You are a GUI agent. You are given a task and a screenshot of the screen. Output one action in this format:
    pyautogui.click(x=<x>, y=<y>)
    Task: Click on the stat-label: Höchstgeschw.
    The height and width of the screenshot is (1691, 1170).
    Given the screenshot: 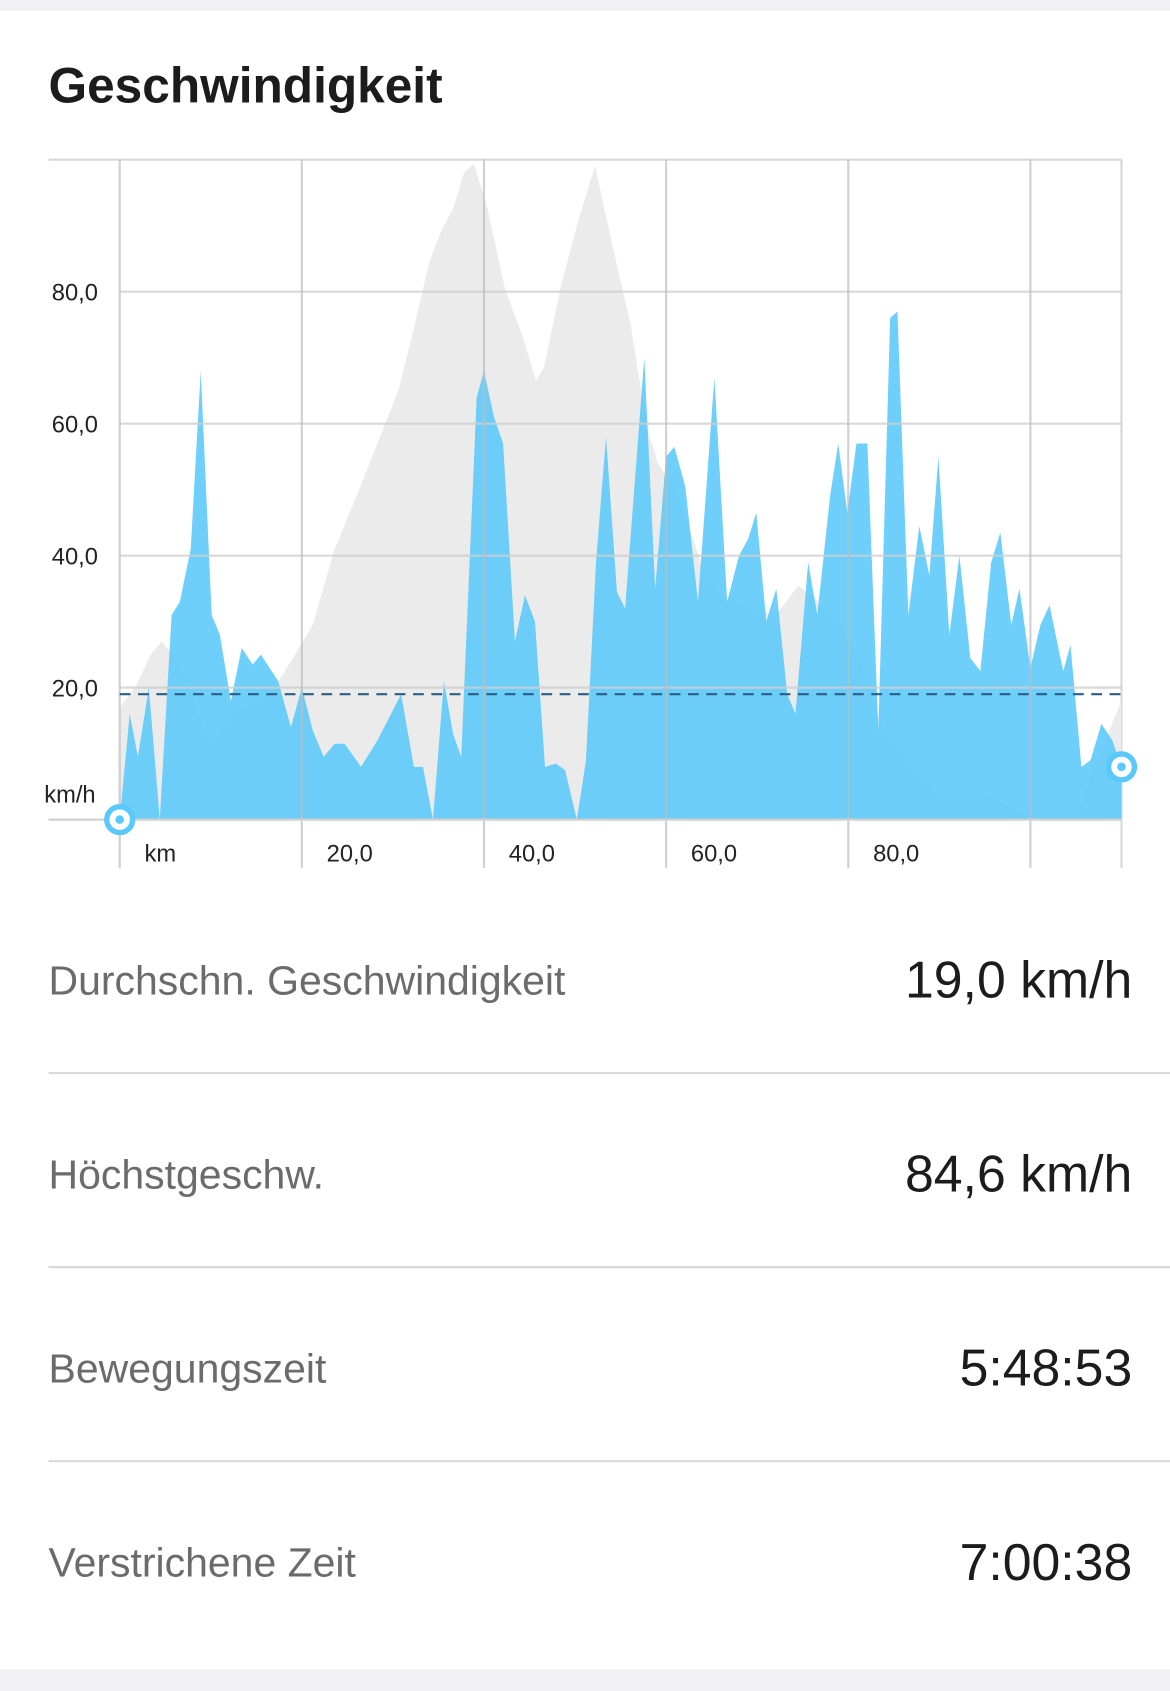 What is the action you would take?
    pyautogui.click(x=187, y=1174)
    